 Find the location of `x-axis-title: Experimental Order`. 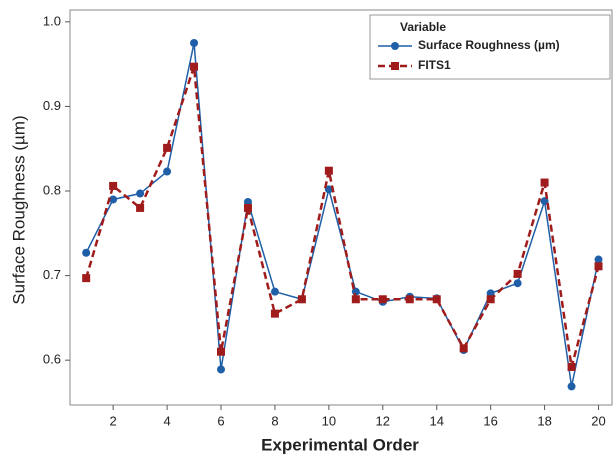

x-axis-title: Experimental Order is located at coordinates (340, 444).